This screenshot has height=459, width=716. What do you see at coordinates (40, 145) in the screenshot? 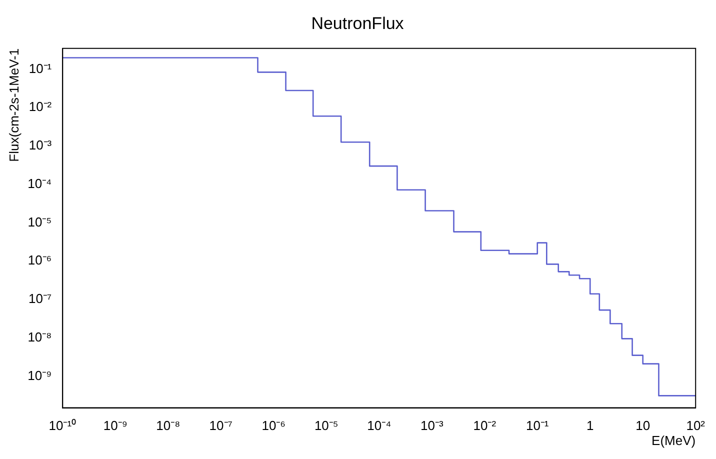
I see `y-tick-label: 10⁻³` at bounding box center [40, 145].